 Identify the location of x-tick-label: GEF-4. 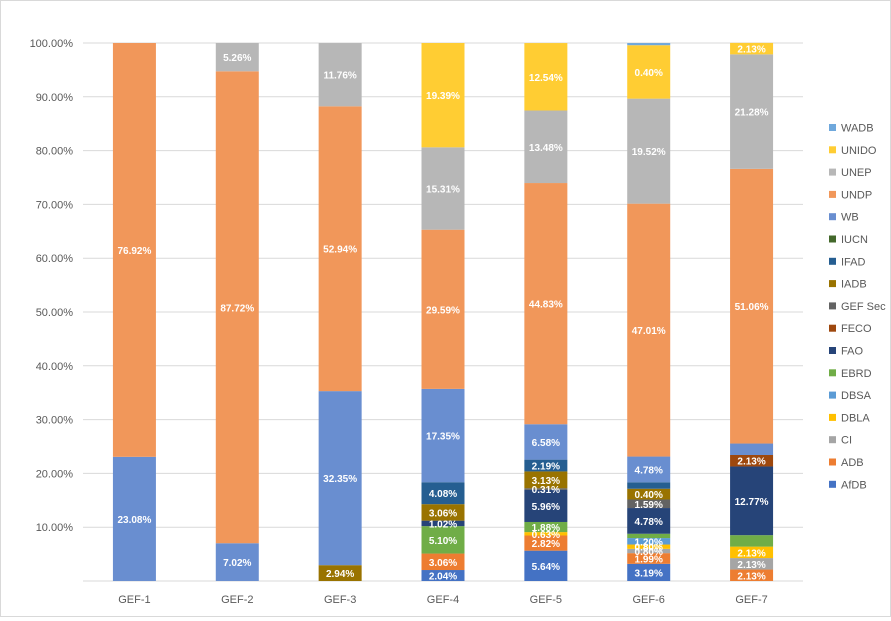
(443, 600).